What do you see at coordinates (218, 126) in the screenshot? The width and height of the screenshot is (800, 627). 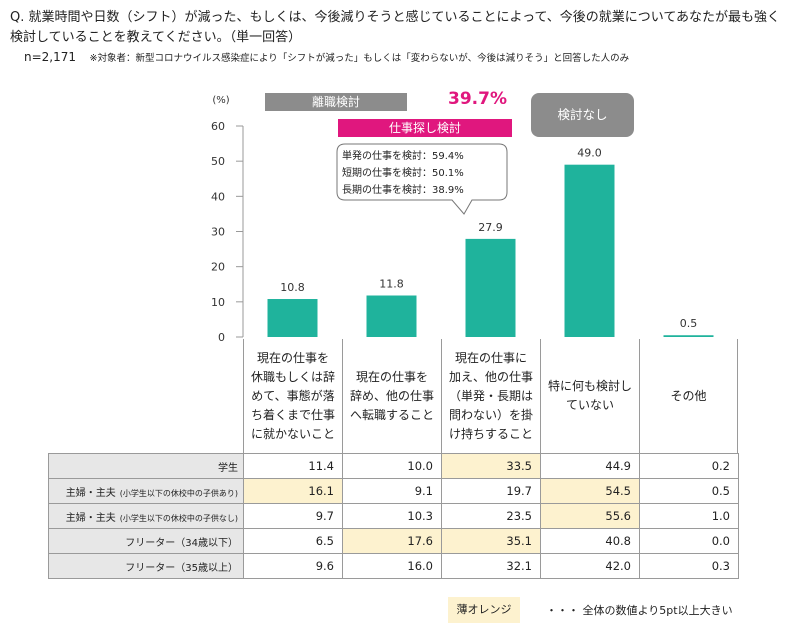 I see `y-tick-label: 60` at bounding box center [218, 126].